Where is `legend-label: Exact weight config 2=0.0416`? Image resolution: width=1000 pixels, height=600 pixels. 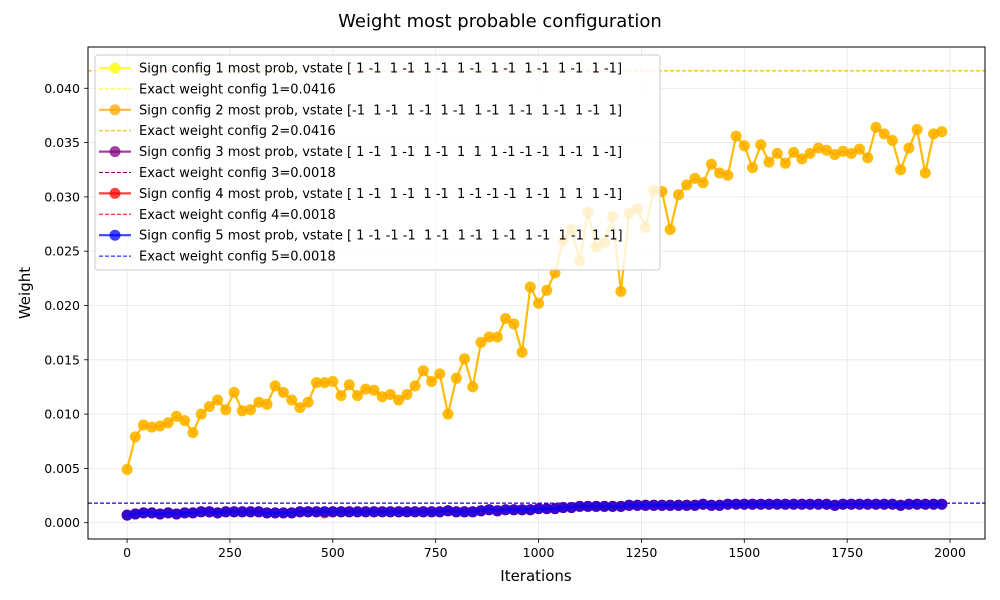
legend-label: Exact weight config 2=0.0416 is located at coordinates (237, 131).